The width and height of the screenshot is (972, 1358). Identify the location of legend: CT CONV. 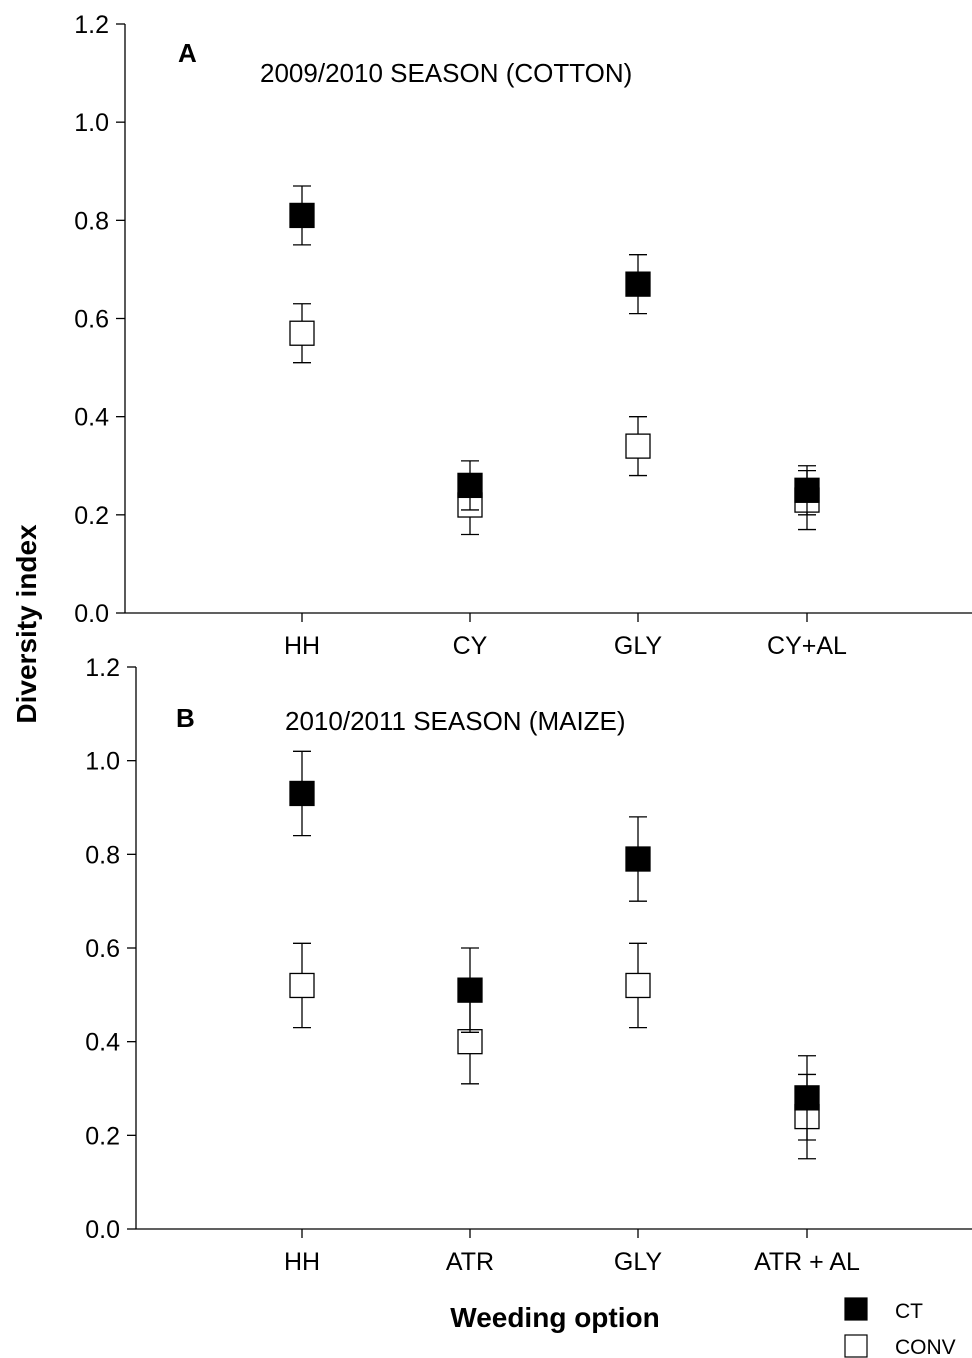
(900, 1327).